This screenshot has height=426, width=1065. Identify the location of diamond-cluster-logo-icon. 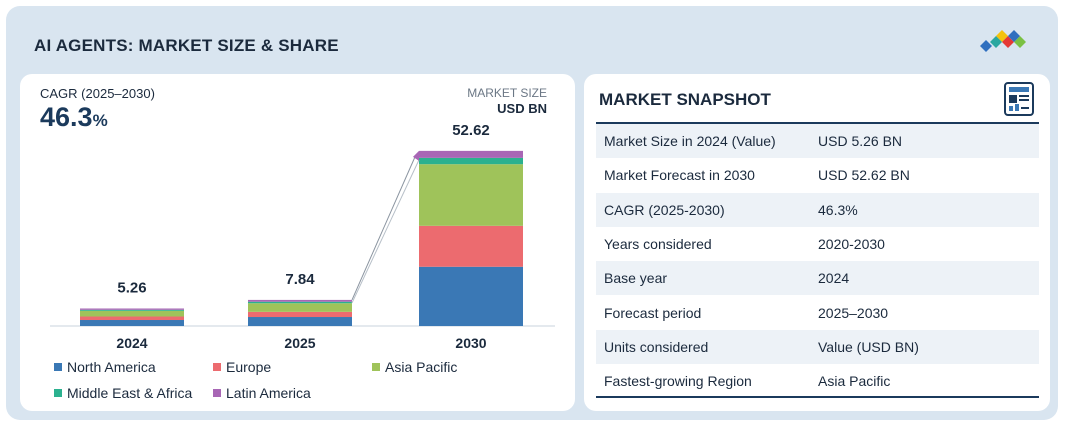
(1003, 41).